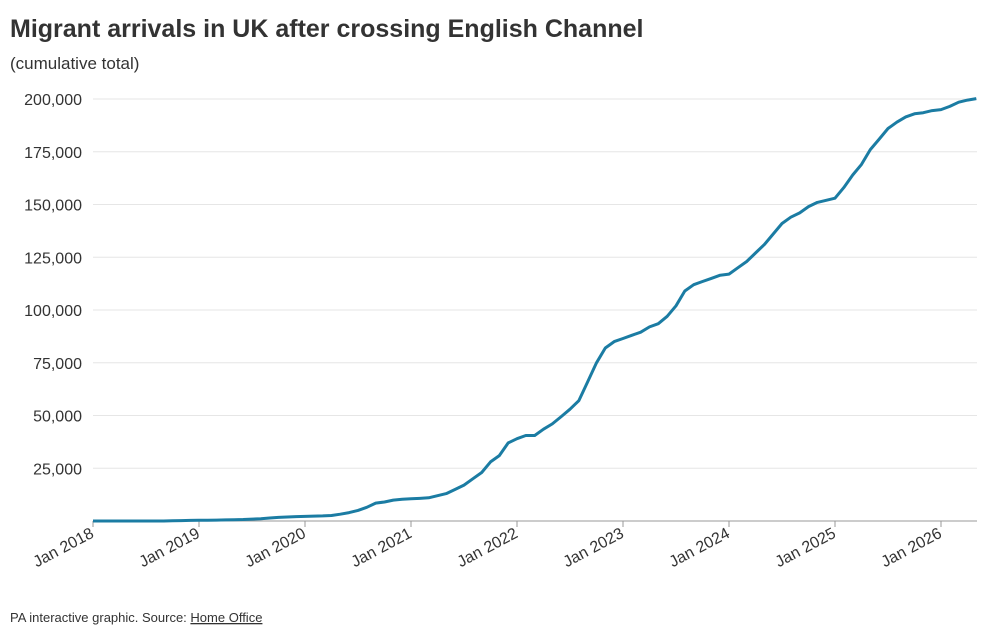 The image size is (1000, 637). What do you see at coordinates (57, 469) in the screenshot?
I see `y-tick-label: 25,000` at bounding box center [57, 469].